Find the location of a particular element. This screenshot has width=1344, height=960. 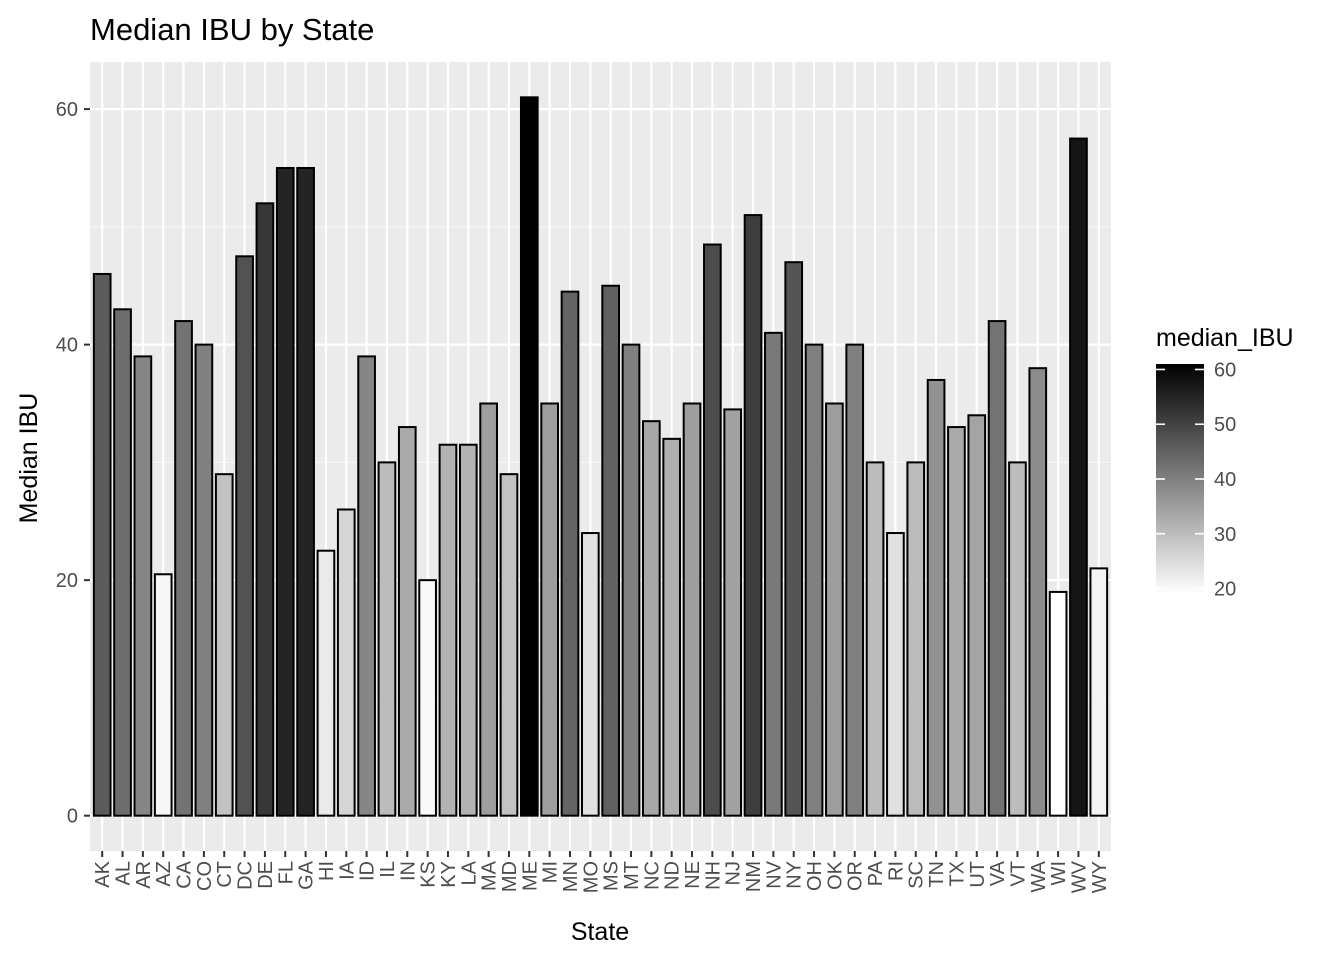

x-tick-label: VA is located at coordinates (998, 873).